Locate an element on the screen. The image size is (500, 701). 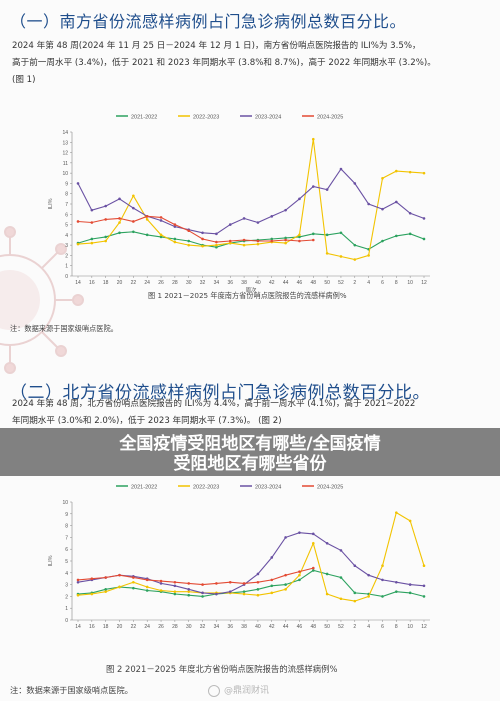
y-axis-label: ILI% is located at coordinates (51, 560).